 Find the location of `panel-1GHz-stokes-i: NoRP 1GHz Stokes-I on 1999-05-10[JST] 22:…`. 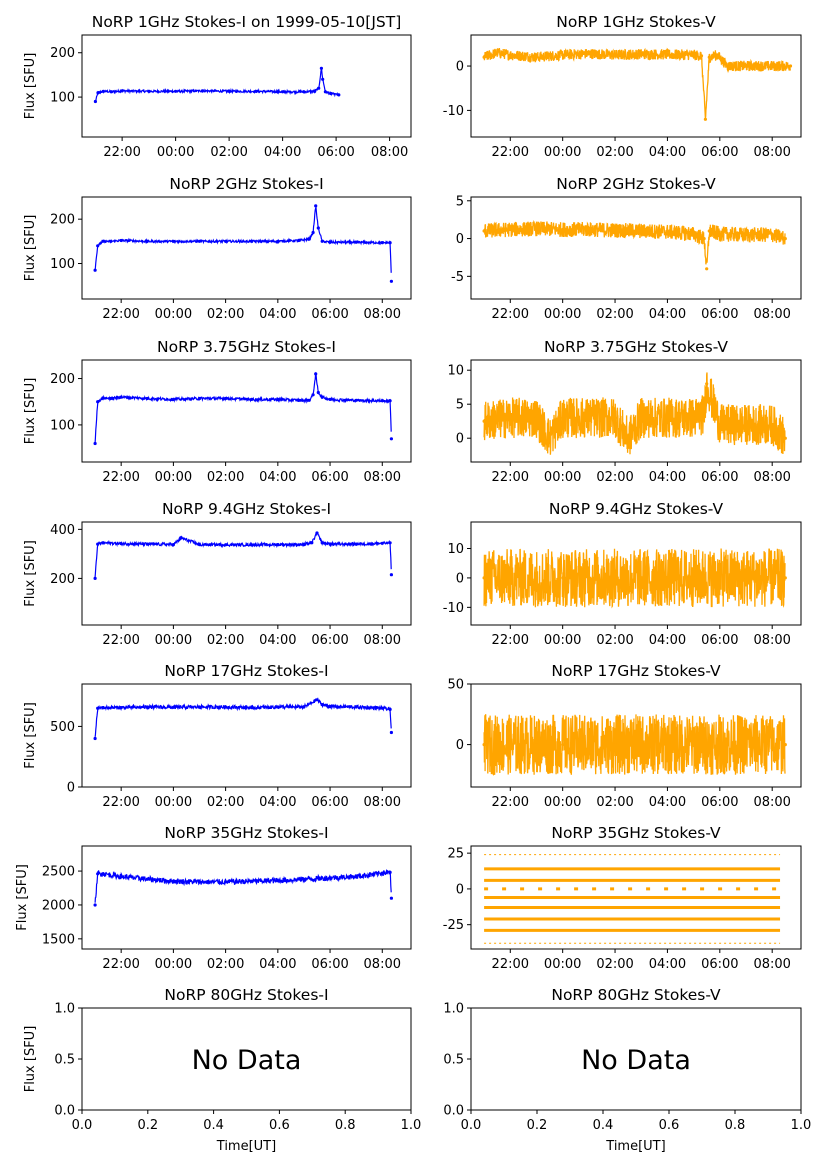

panel-1GHz-stokes-i: NoRP 1GHz Stokes-I on 1999-05-10[JST] 22:… is located at coordinates (217, 86).